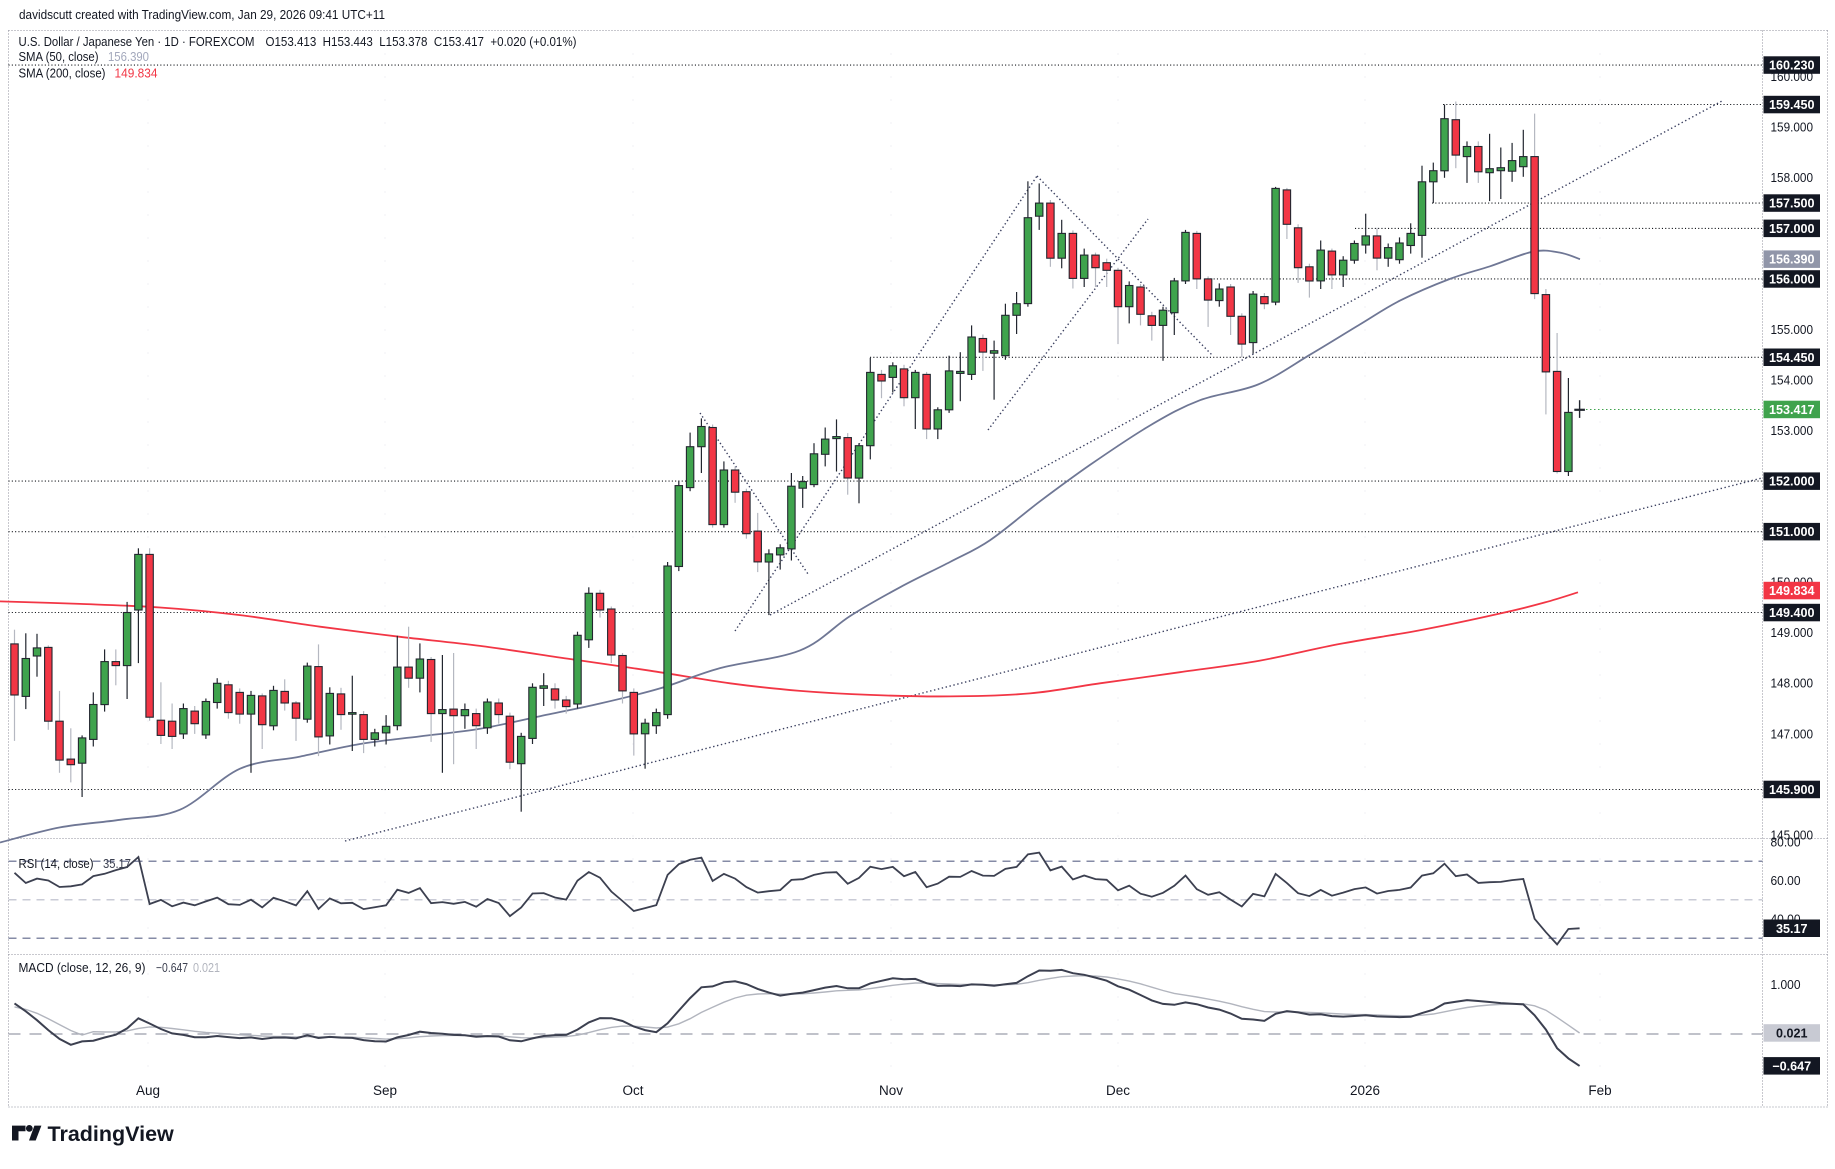  I want to click on svg-text: 160.230, so click(1792, 66).